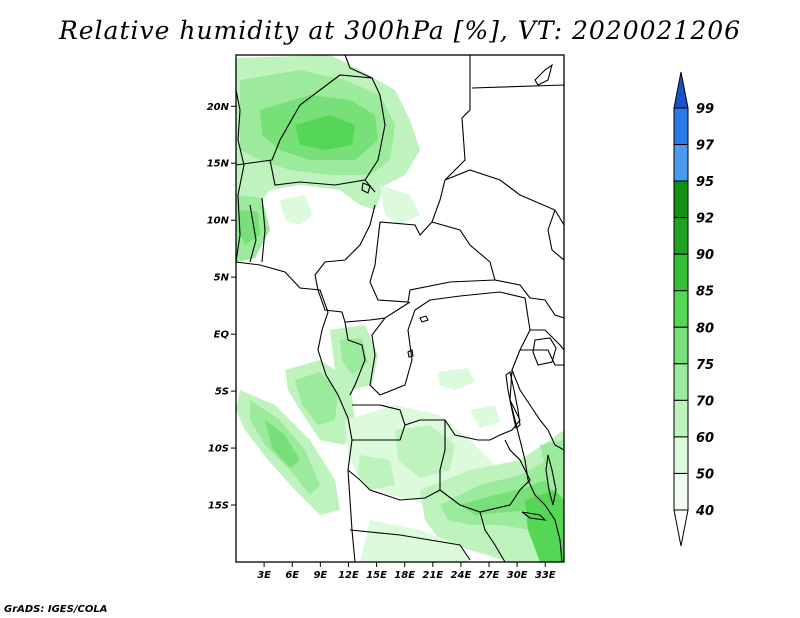  I want to click on lon-tick-label: 30E, so click(517, 575).